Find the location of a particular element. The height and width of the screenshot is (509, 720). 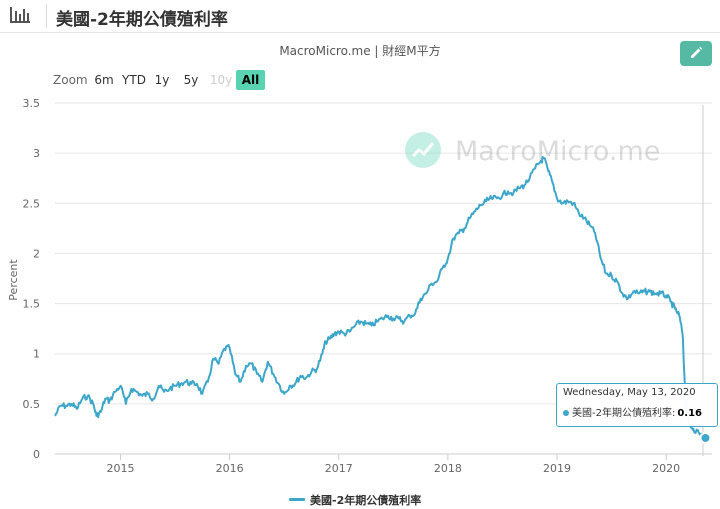

watermark-logo-icon is located at coordinates (423, 150).